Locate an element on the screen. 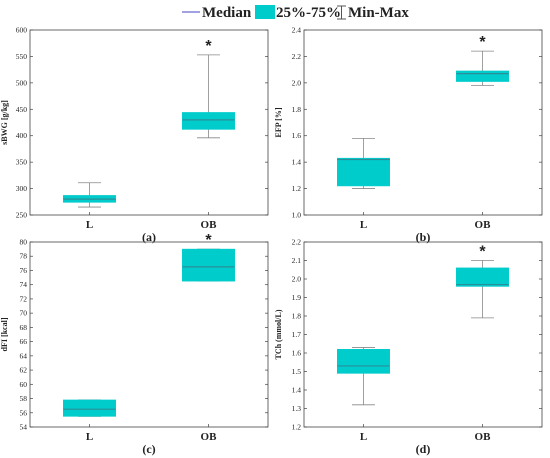 The width and height of the screenshot is (550, 458). legend-iqr-swatch is located at coordinates (265, 12).